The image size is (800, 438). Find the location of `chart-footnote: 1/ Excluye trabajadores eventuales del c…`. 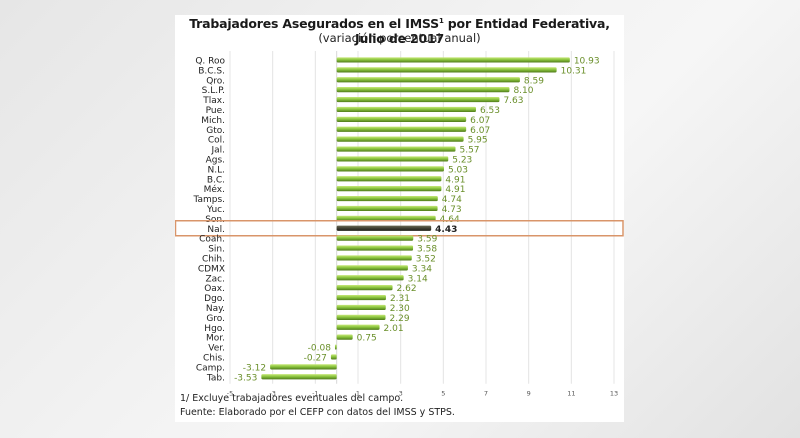

chart-footnote: 1/ Excluye trabajadores eventuales del c… is located at coordinates (292, 398).